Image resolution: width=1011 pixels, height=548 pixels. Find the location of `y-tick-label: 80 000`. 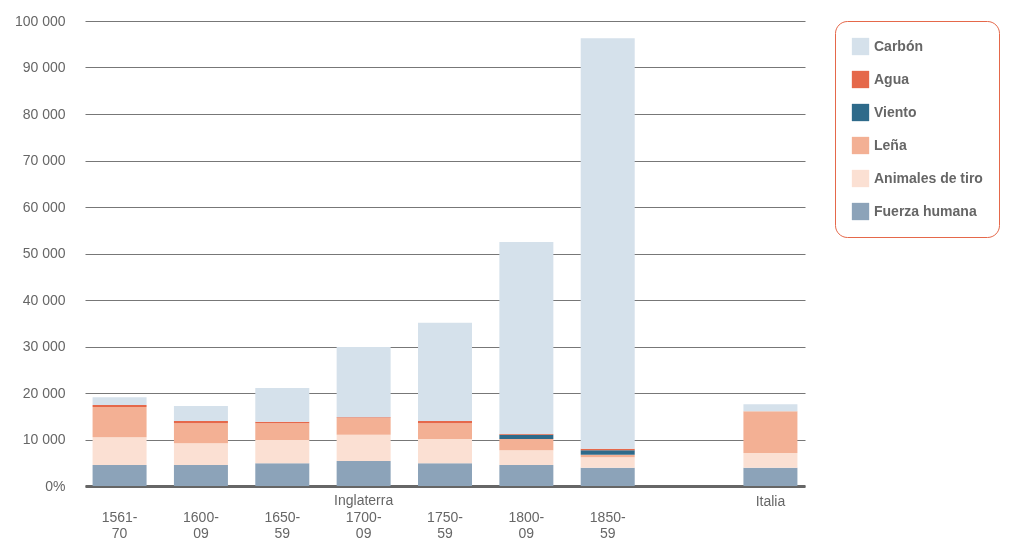

y-tick-label: 80 000 is located at coordinates (44, 113).